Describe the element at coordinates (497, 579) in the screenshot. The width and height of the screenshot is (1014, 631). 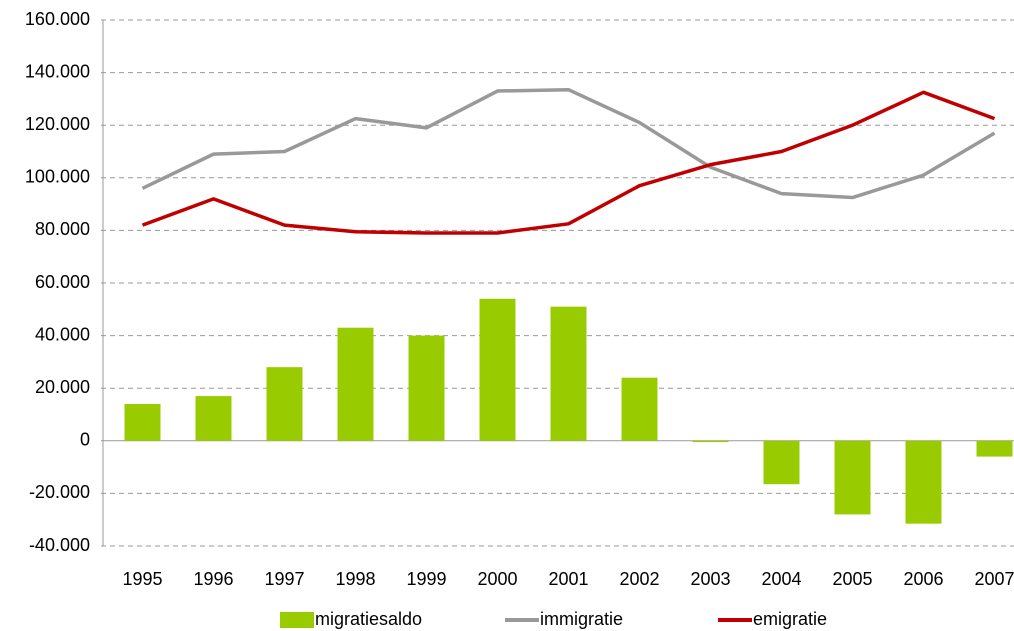
I see `x-tick-label: 2000` at that location.